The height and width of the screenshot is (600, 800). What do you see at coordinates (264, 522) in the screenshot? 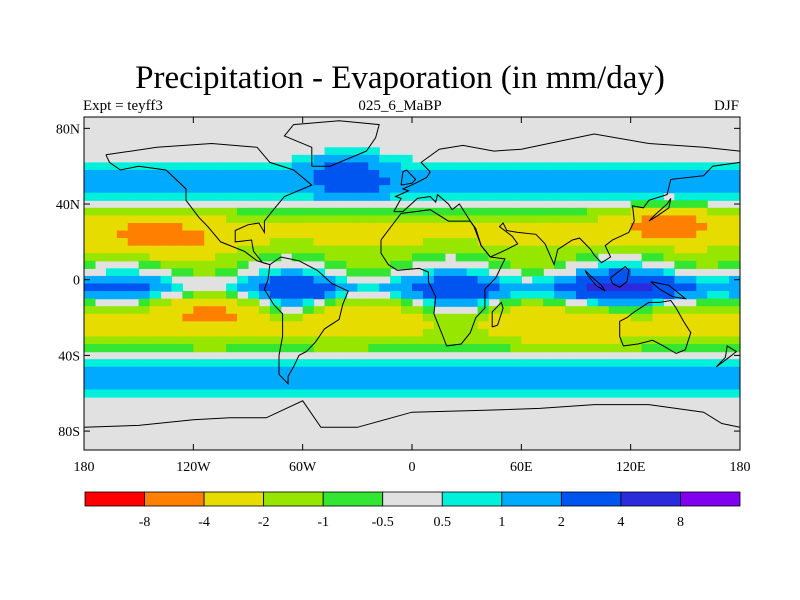
I see `colorbar-label: -2` at bounding box center [264, 522].